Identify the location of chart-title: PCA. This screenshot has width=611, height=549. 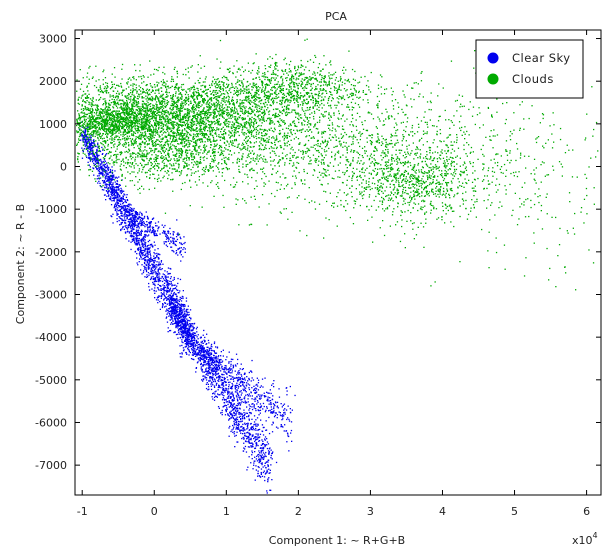
(336, 16).